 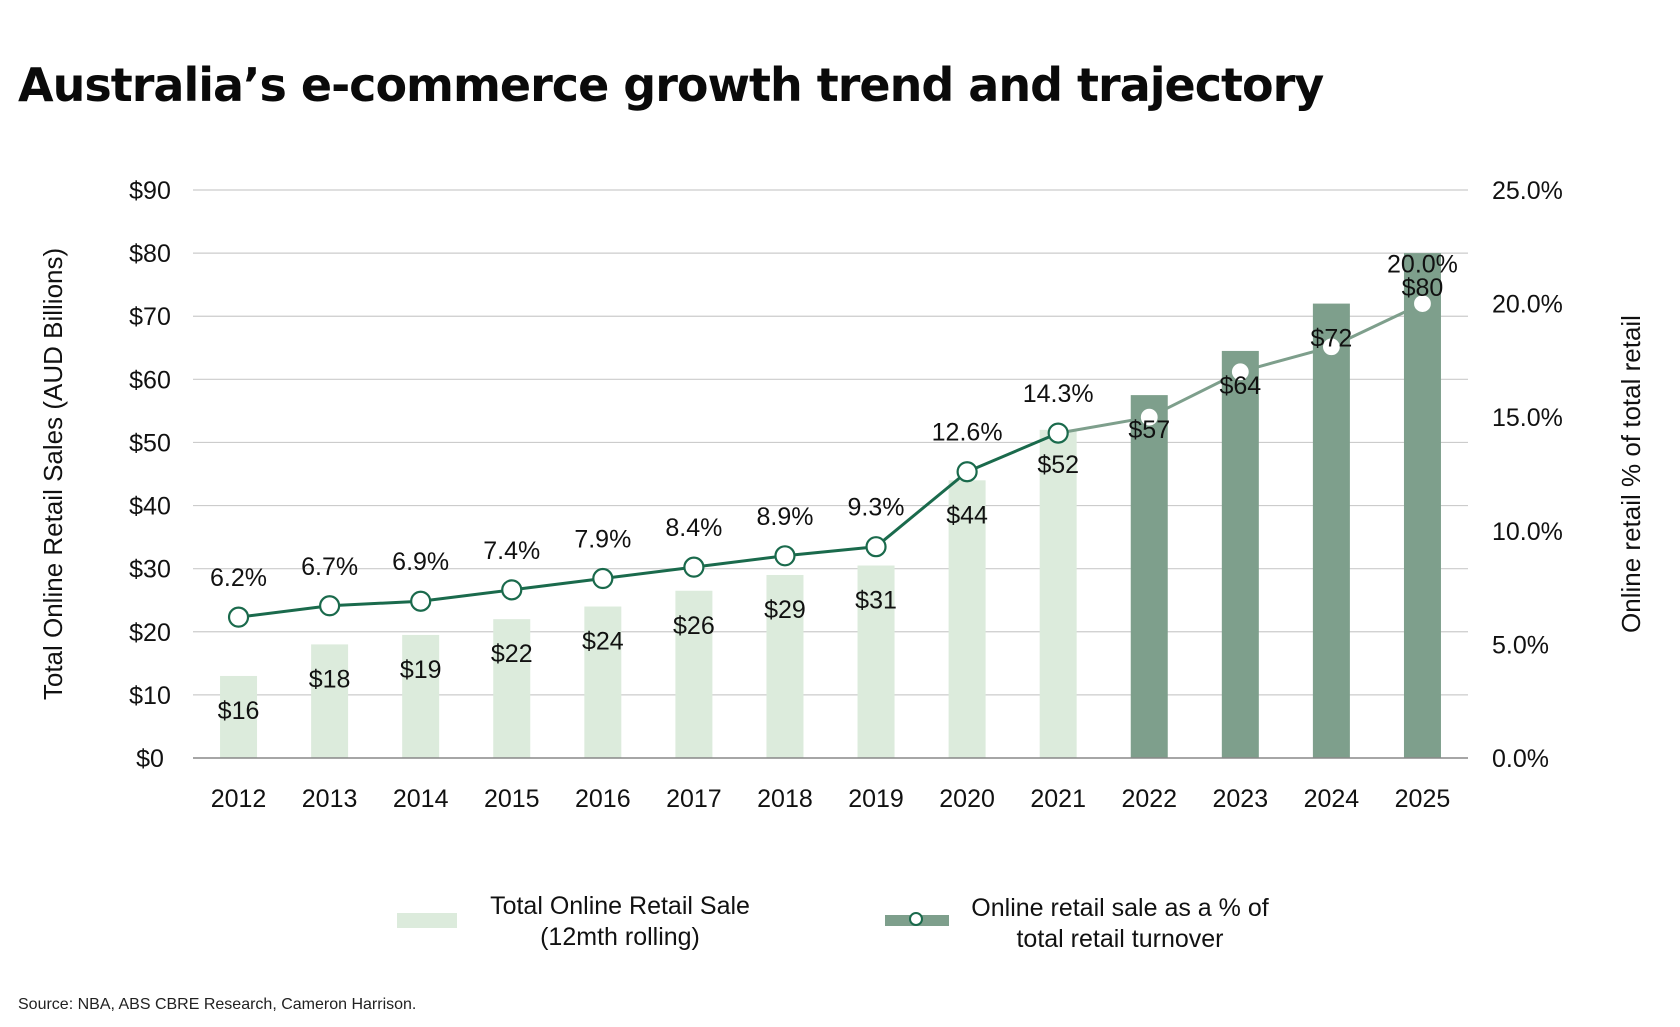 What do you see at coordinates (1120, 939) in the screenshot?
I see `legend-line-label-line2: total retail turnover` at bounding box center [1120, 939].